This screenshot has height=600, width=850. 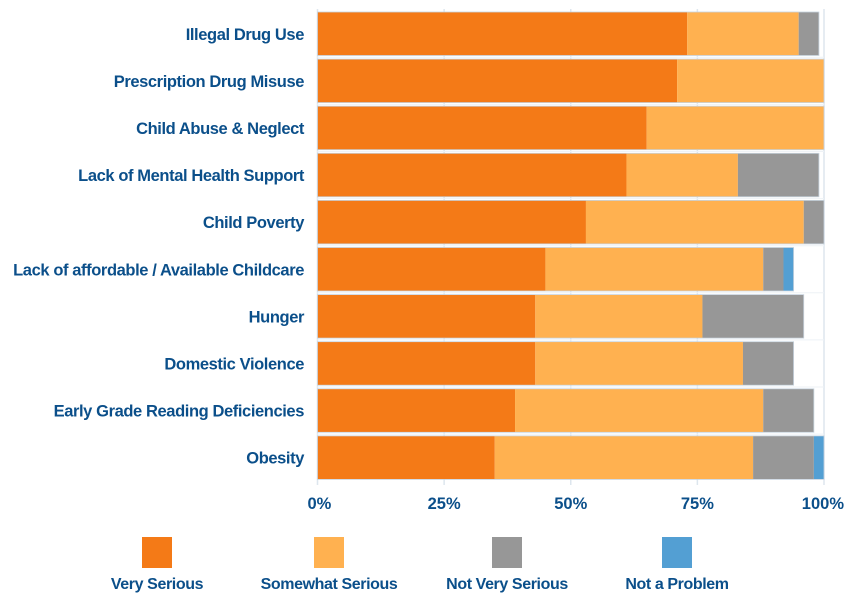 I want to click on category-label: Child Poverty, so click(x=254, y=223).